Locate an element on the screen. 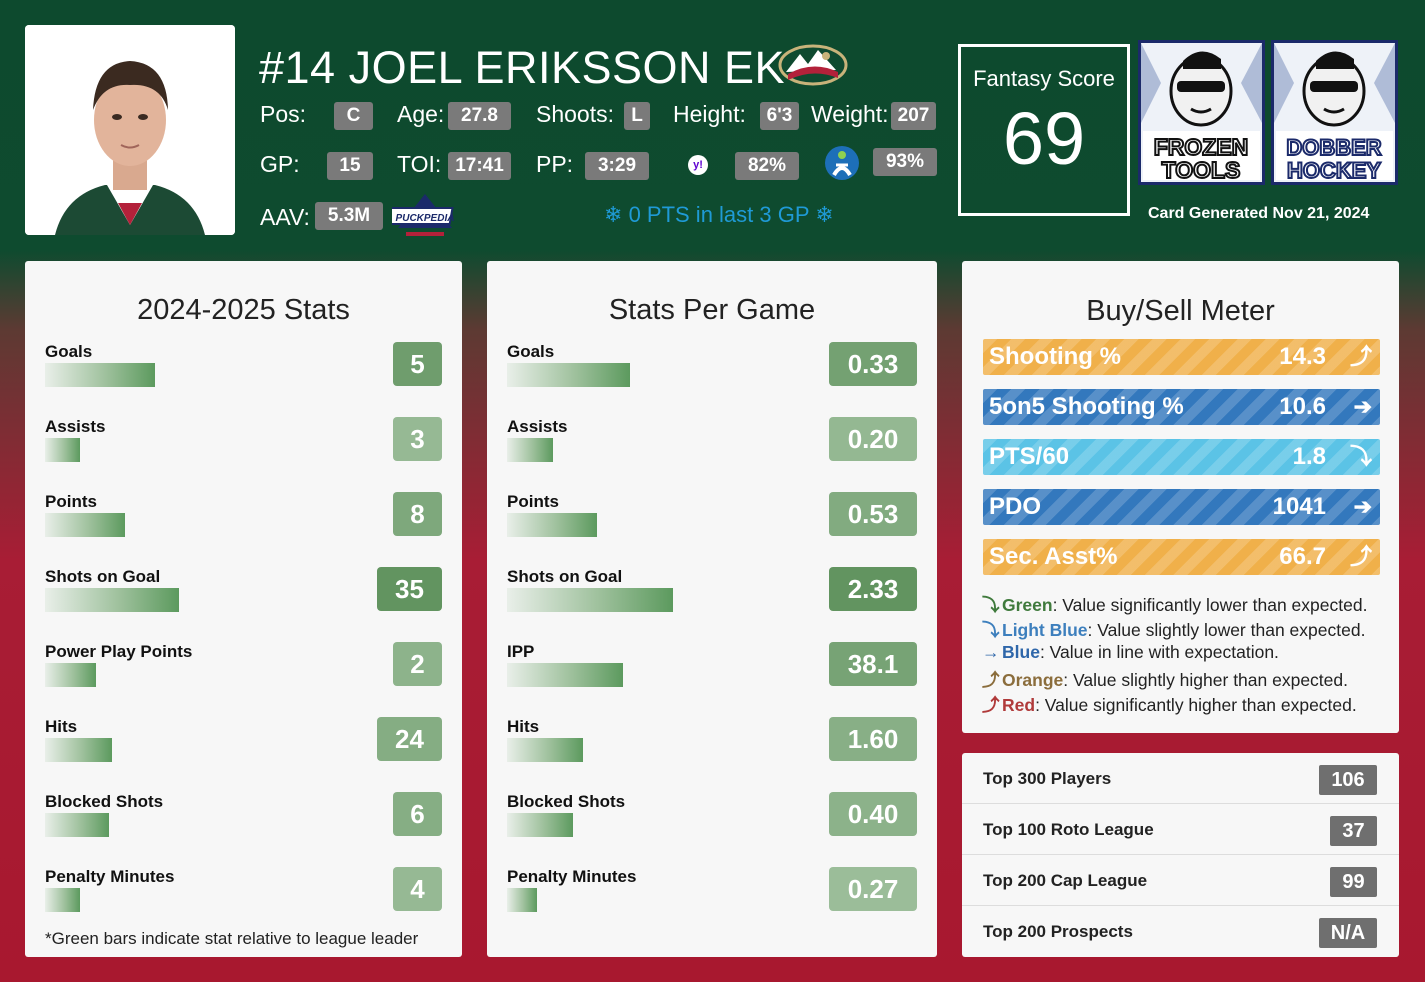 This screenshot has width=1425, height=982. svg-text: PUCKPEDIA is located at coordinates (425, 218).